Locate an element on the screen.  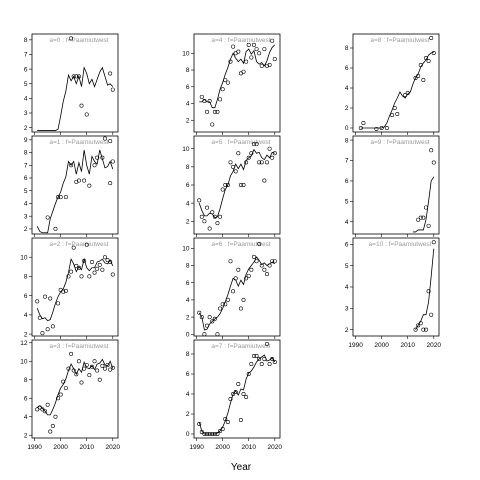
panel-label: a=7 : f=Paamiutwest is located at coordinates (240, 346).